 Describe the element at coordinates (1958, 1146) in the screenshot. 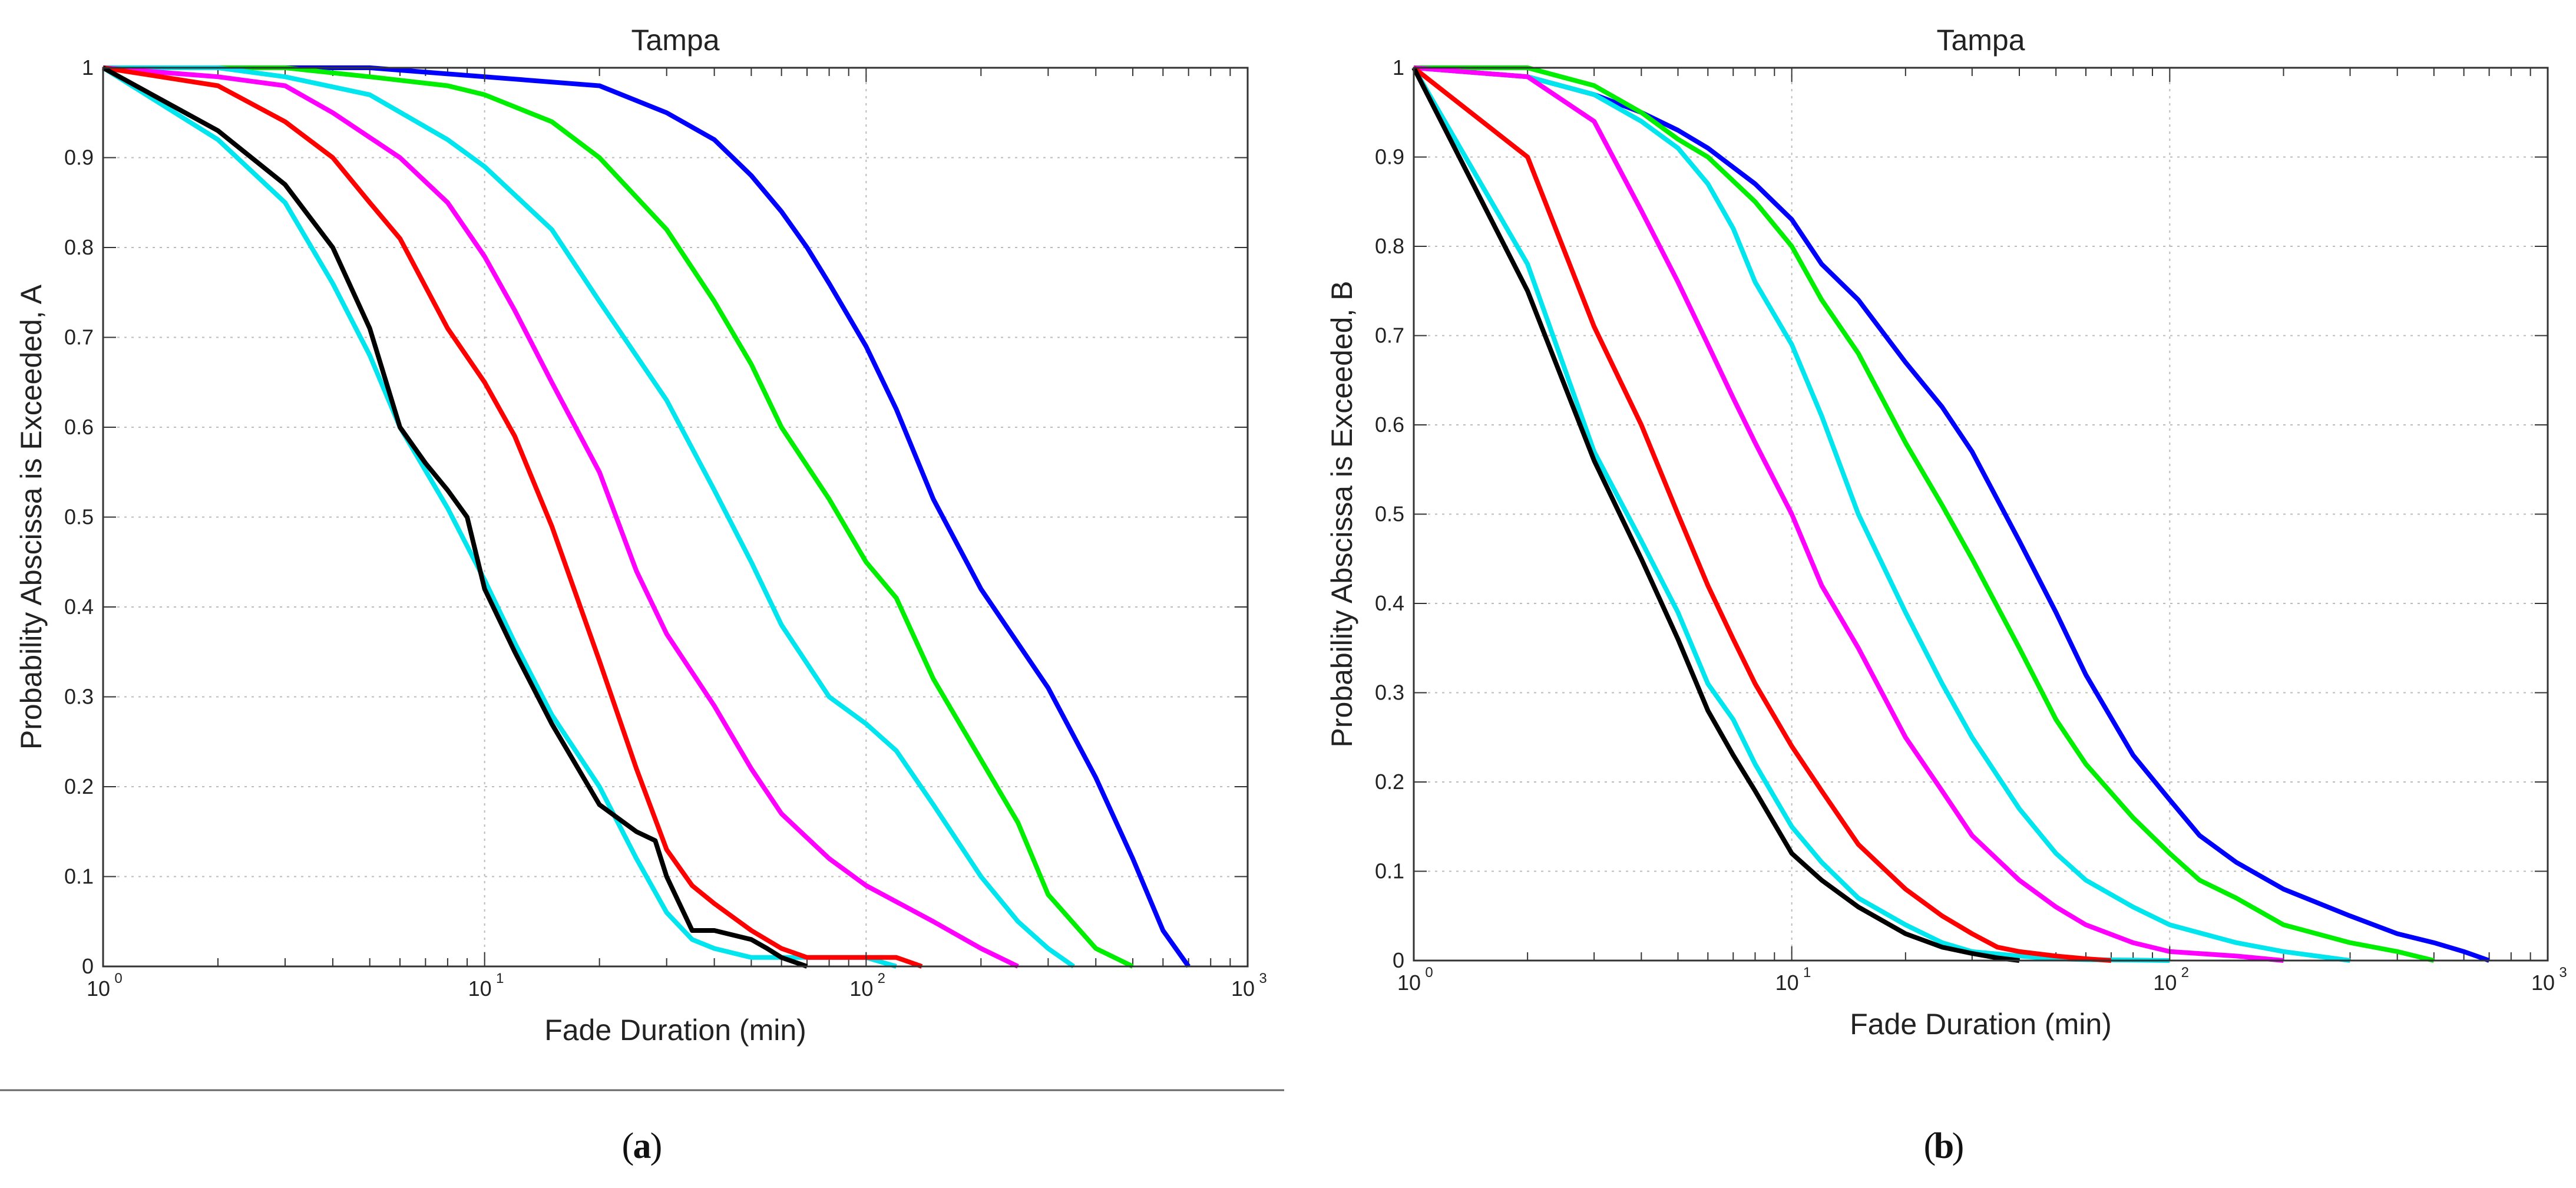

I see `panel-b-caption-close: )` at that location.